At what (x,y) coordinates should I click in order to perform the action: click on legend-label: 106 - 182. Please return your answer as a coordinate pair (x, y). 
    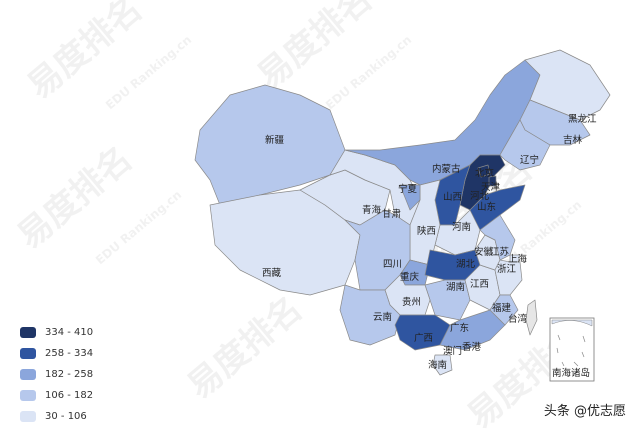
    Looking at the image, I should click on (69, 395).